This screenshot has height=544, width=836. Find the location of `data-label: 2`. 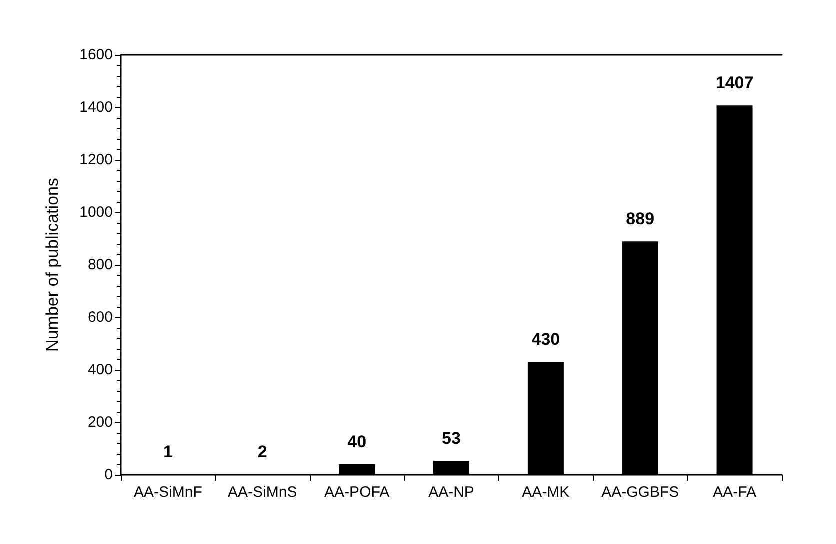

data-label: 2 is located at coordinates (263, 452).